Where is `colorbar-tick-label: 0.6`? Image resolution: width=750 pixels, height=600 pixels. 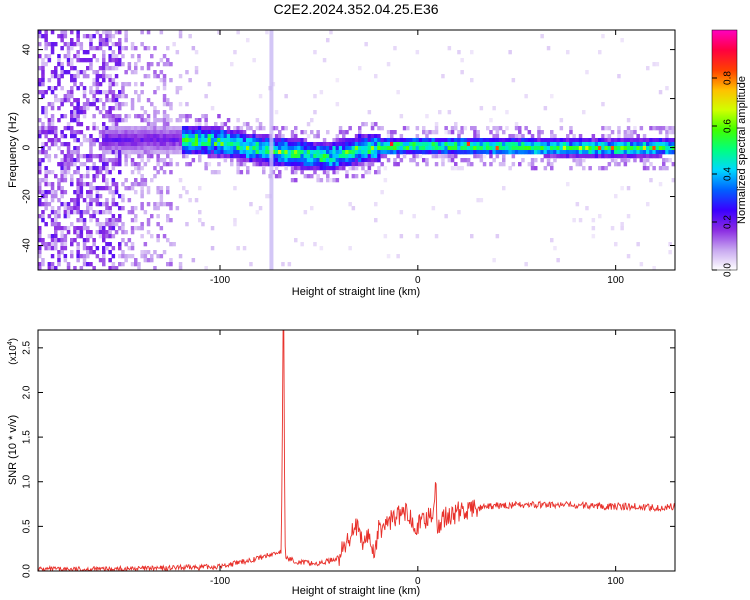 colorbar-tick-label: 0.6 is located at coordinates (728, 126).